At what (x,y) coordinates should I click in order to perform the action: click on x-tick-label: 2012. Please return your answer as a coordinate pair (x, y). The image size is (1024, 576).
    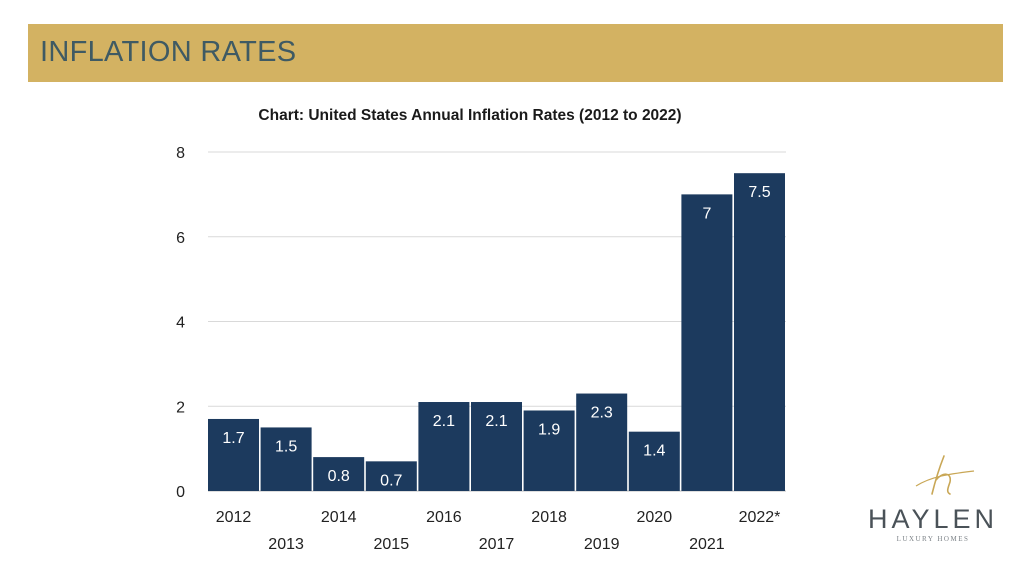
    Looking at the image, I should click on (234, 517).